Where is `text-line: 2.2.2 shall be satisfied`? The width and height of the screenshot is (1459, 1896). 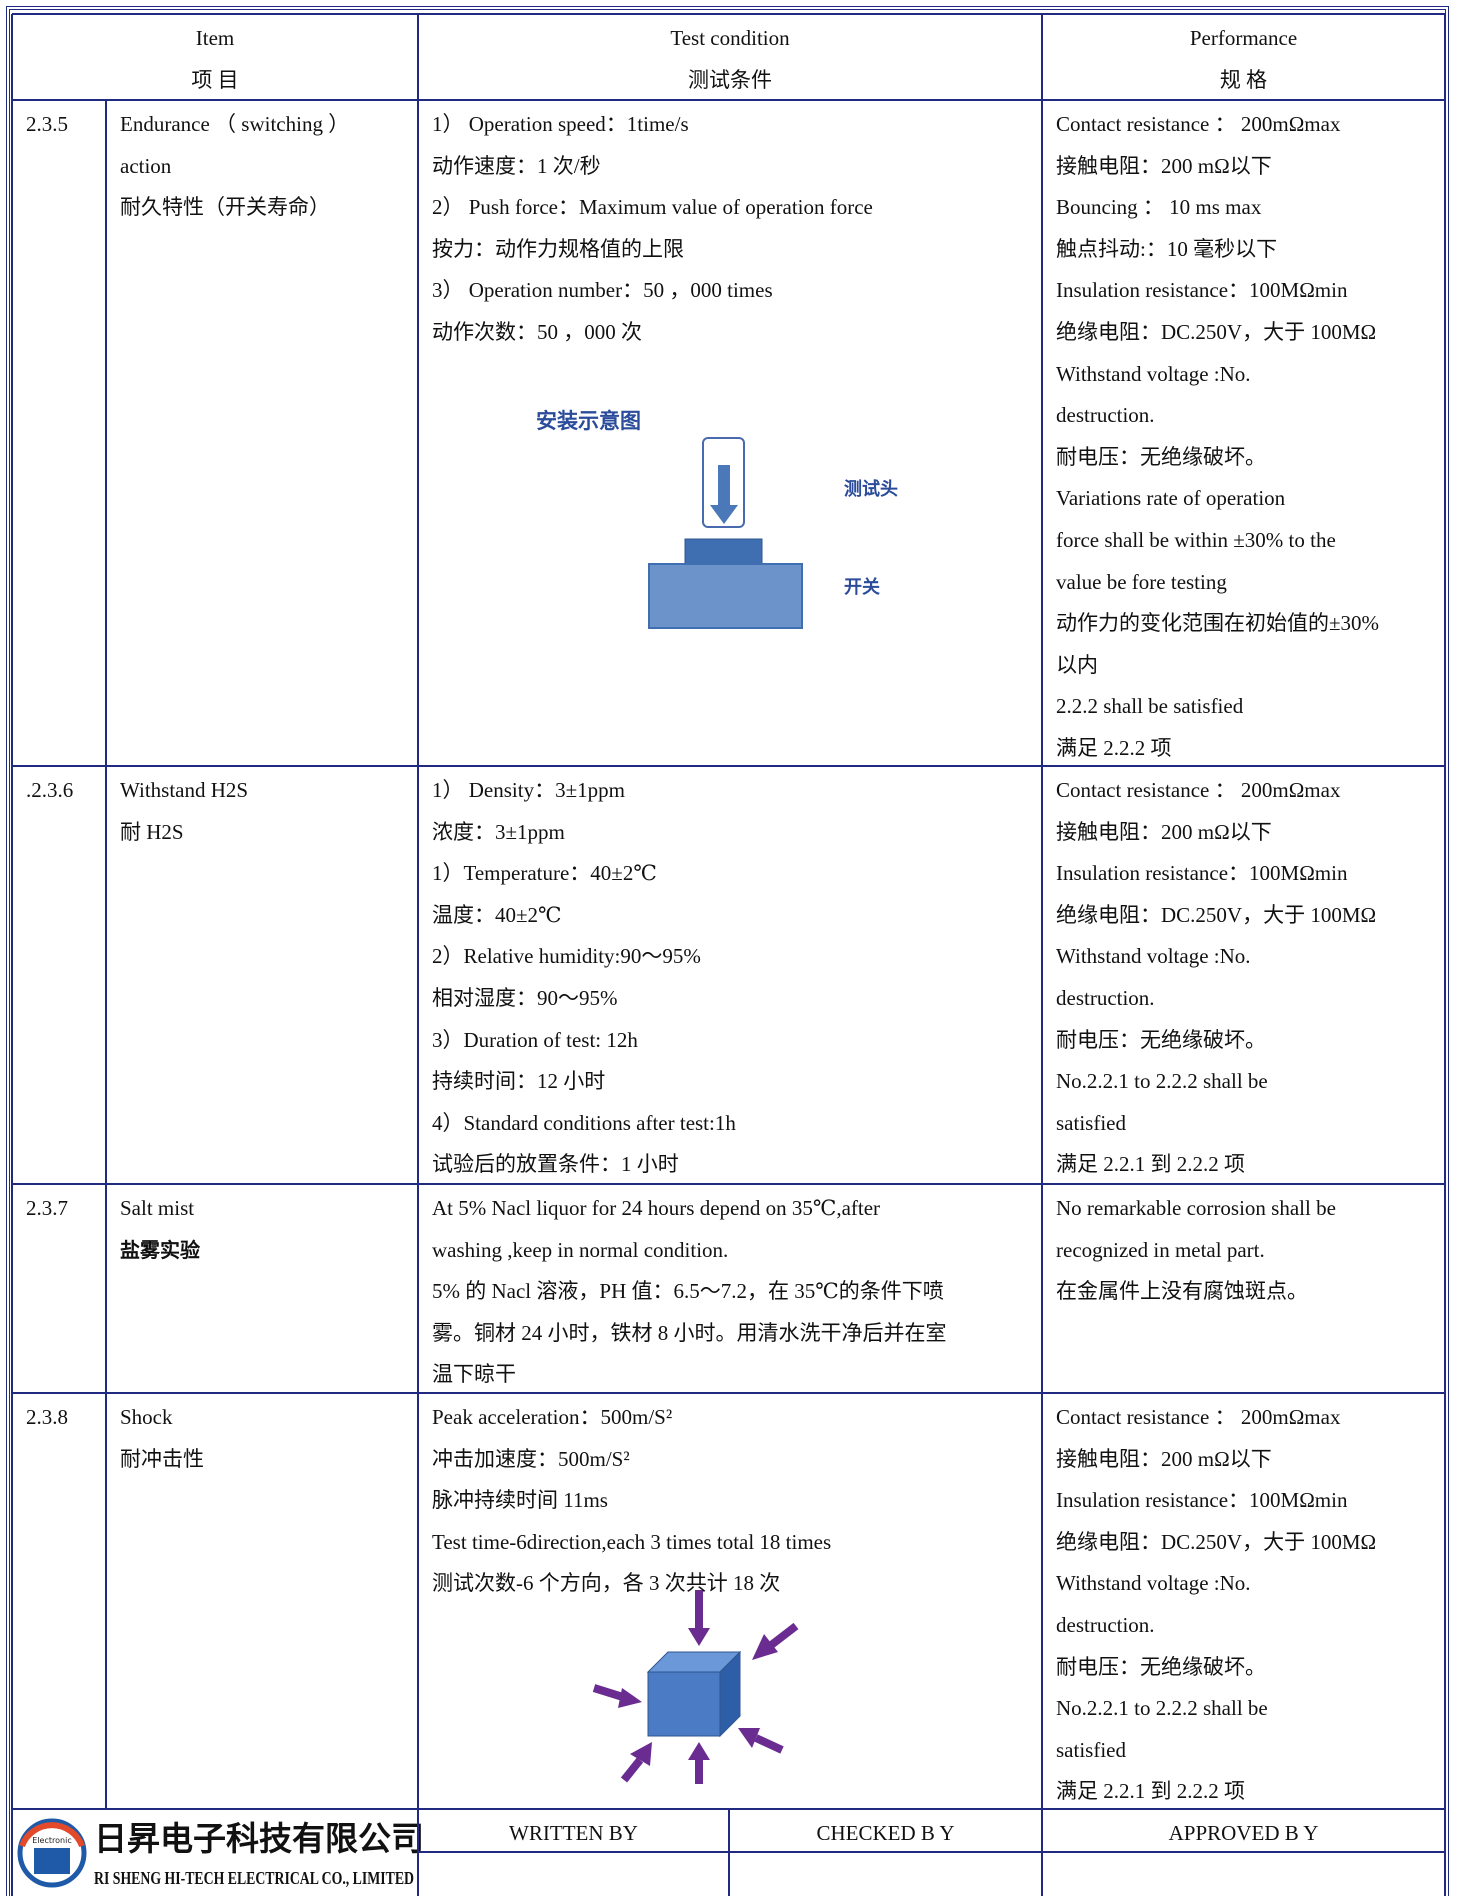
text-line: 2.2.2 shall be satisfied is located at coordinates (1150, 706).